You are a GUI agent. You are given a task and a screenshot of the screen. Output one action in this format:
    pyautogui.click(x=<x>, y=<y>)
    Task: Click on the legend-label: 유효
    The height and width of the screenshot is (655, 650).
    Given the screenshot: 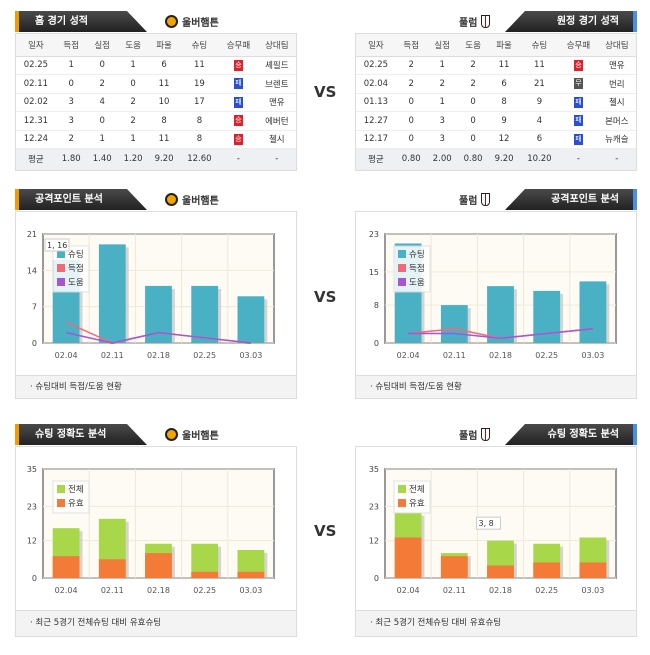 What is the action you would take?
    pyautogui.click(x=417, y=504)
    